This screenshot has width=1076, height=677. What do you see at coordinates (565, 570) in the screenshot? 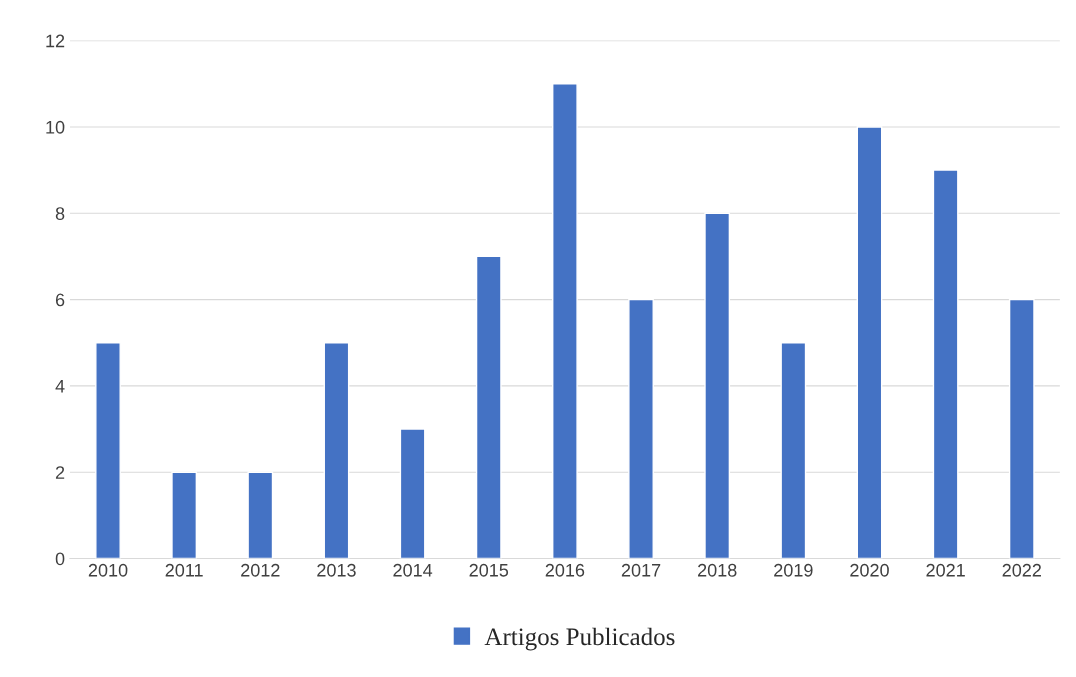
I see `x-tick-label: 2016` at bounding box center [565, 570].